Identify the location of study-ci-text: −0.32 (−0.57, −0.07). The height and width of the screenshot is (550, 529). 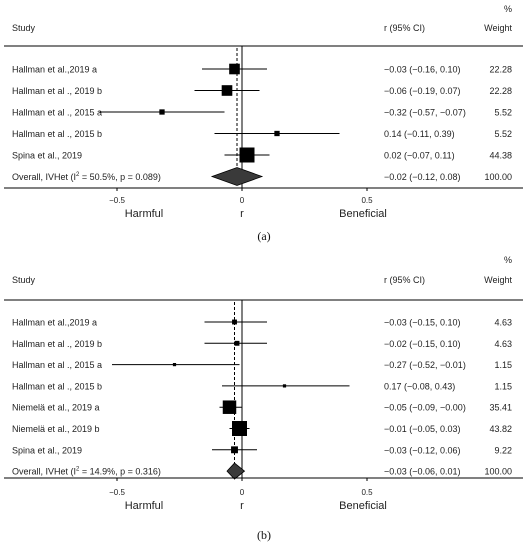
(425, 113).